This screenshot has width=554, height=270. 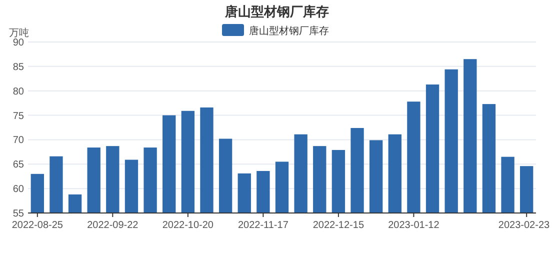 What do you see at coordinates (338, 225) in the screenshot?
I see `x-tick-label: 2022-12-15` at bounding box center [338, 225].